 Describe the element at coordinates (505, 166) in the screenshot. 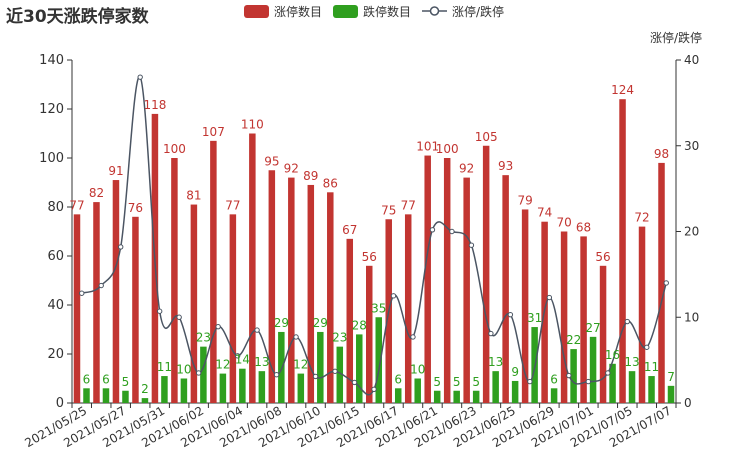

I see `data-label-limit-up: 93` at that location.